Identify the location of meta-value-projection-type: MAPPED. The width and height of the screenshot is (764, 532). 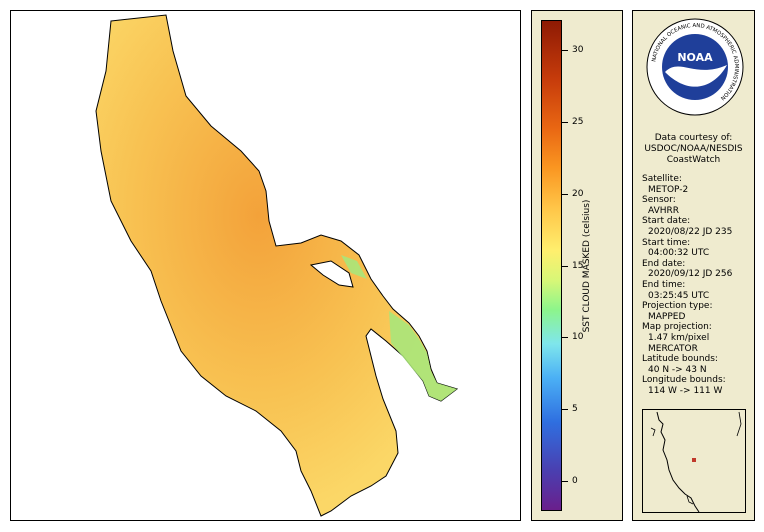
(667, 316).